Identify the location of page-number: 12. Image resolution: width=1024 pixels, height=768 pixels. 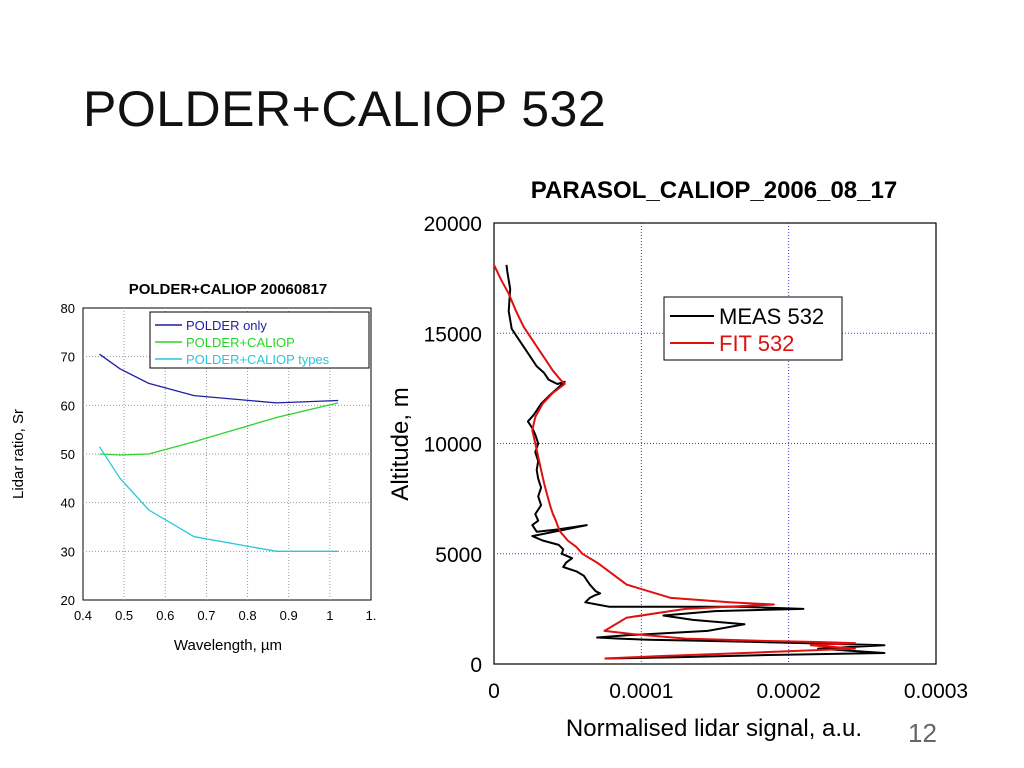
(922, 733).